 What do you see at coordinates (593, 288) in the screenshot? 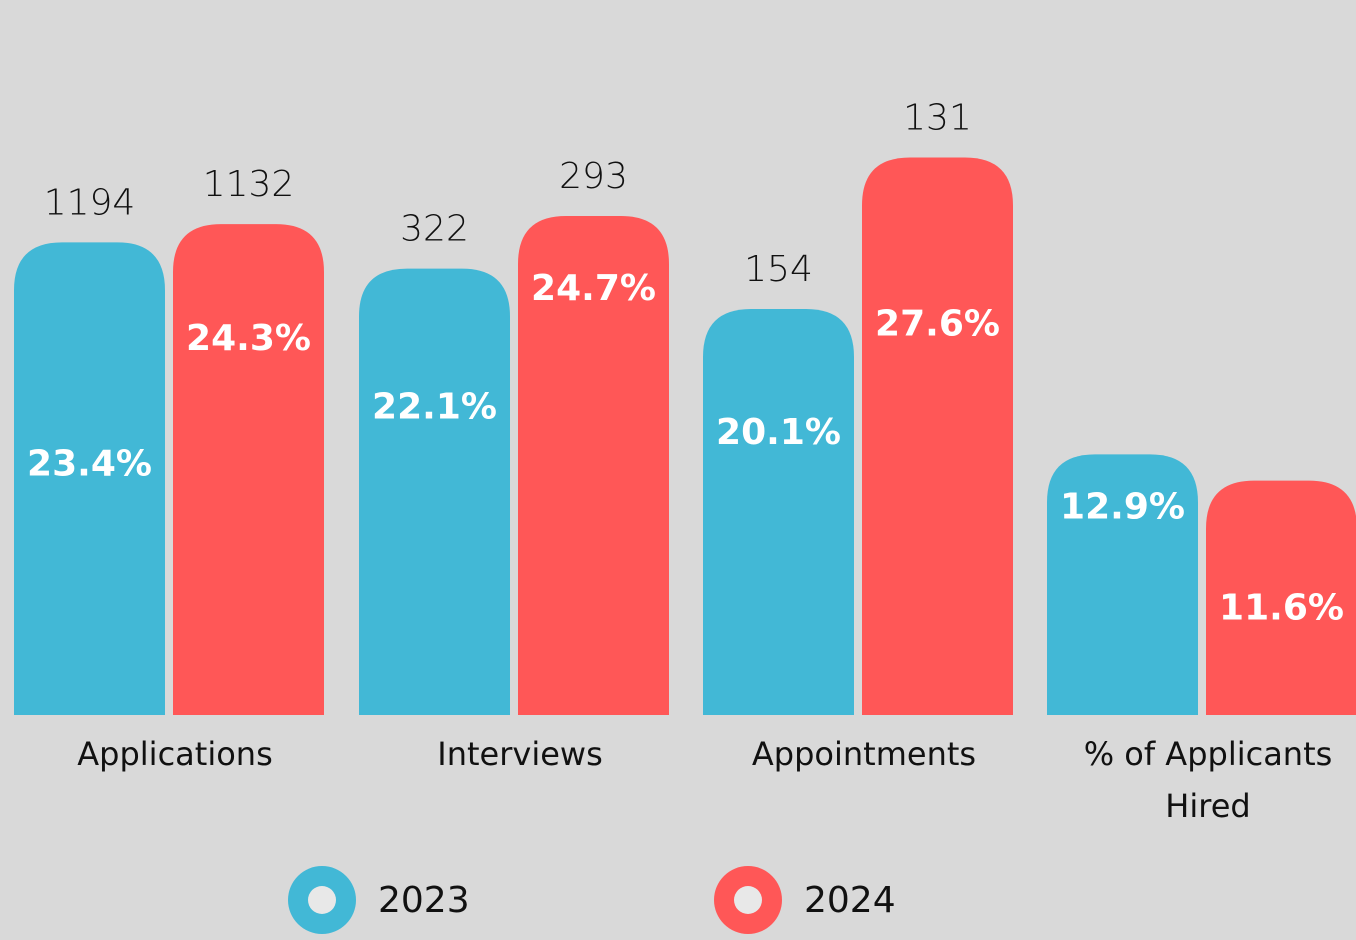
I see `value-label: 24.7%` at bounding box center [593, 288].